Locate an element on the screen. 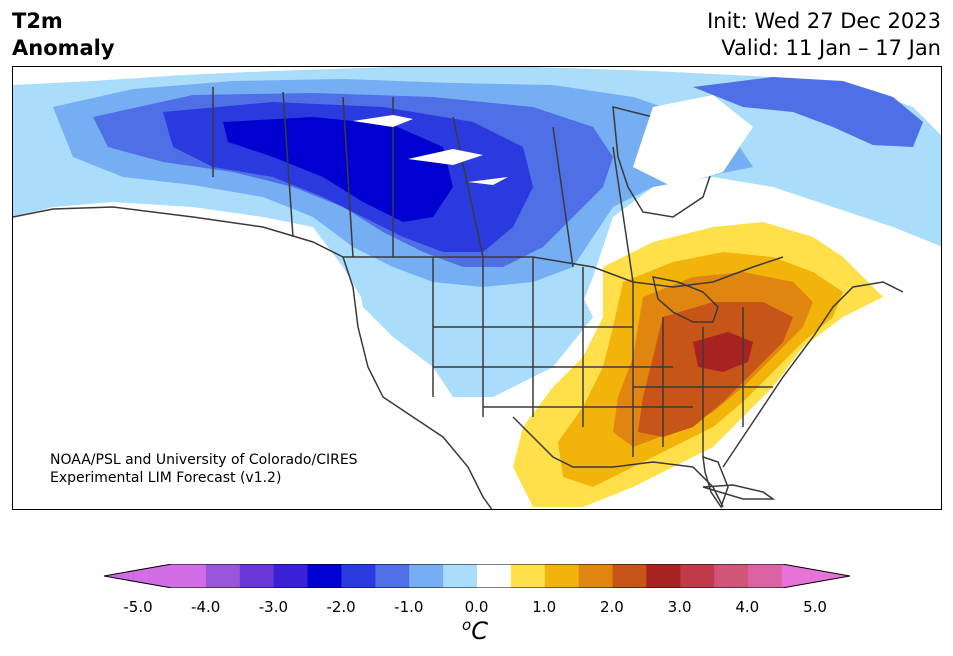  unit-superscript: o is located at coordinates (467, 625).